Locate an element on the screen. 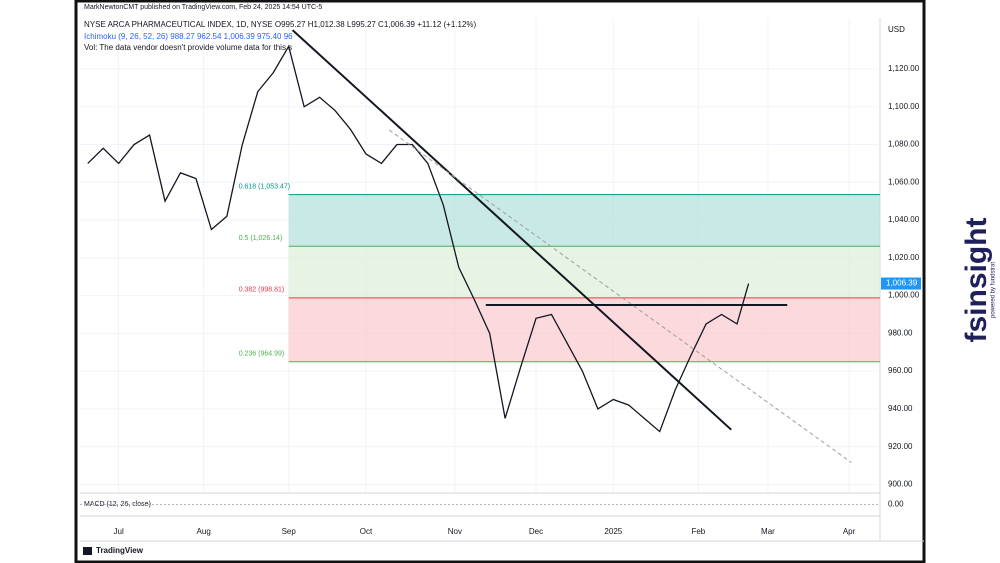 The image size is (1000, 563). x-tick-label: Feb is located at coordinates (698, 531).